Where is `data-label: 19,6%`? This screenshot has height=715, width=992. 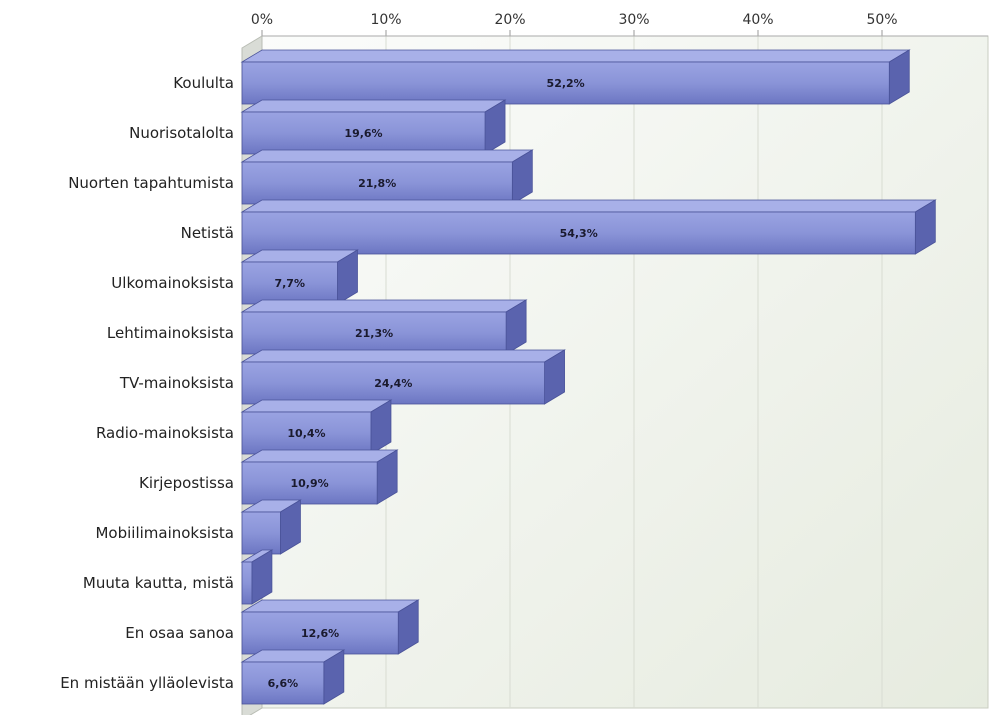 data-label: 19,6% is located at coordinates (363, 133).